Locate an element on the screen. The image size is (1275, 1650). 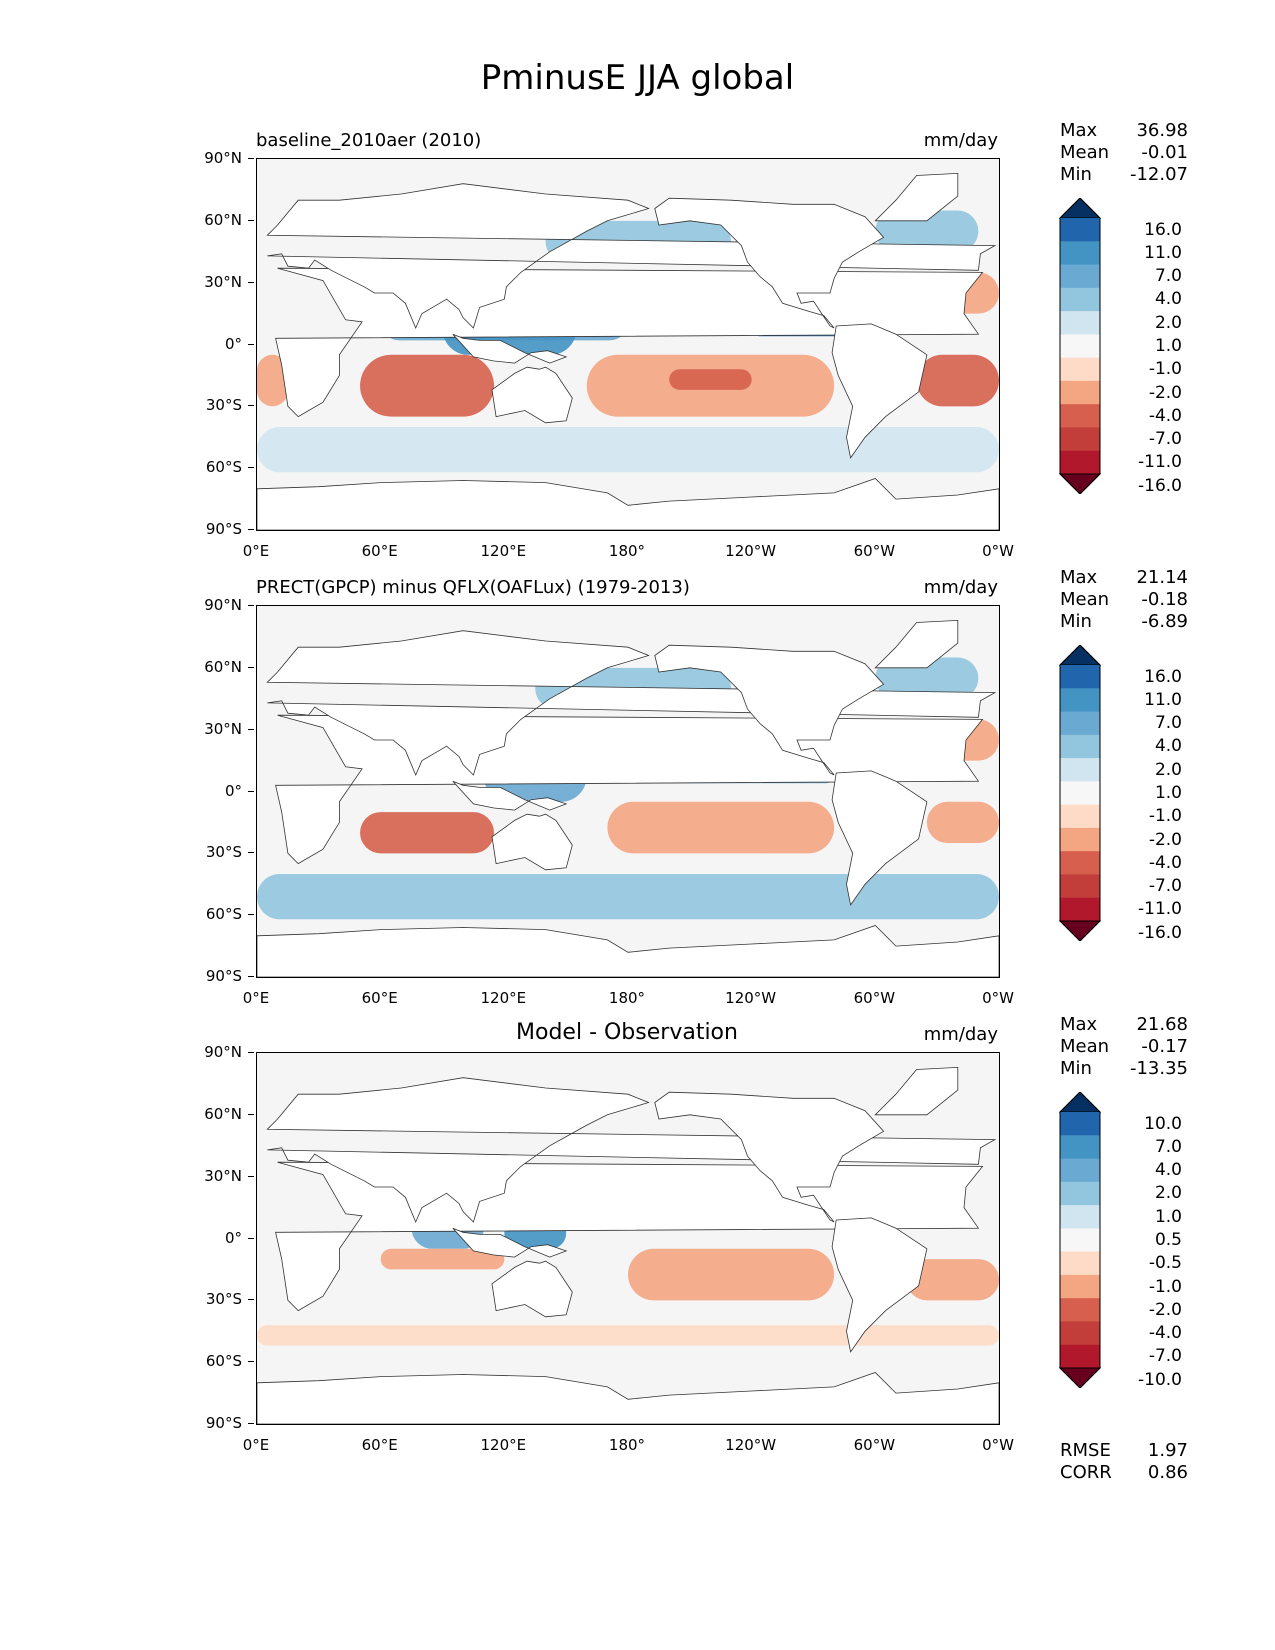
y-tick-label: 0° is located at coordinates (222, 1238).